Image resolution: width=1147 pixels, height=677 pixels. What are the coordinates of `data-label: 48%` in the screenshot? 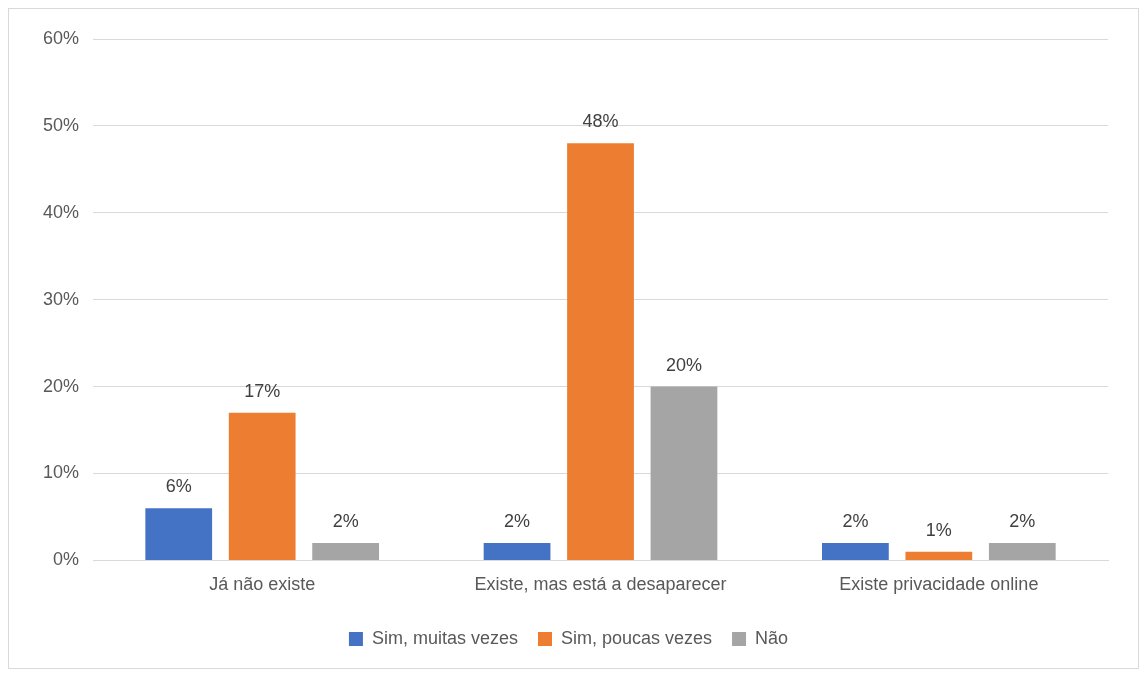 It's located at (600, 121).